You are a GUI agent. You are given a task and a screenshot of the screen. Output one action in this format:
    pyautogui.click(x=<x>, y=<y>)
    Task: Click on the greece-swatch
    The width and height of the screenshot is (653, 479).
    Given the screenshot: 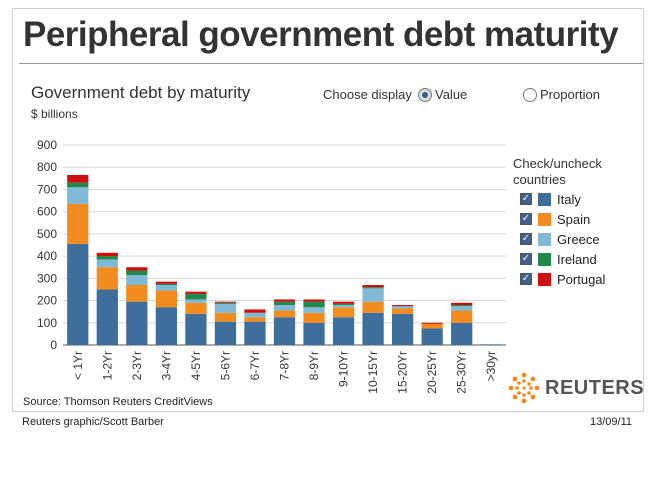 What is the action you would take?
    pyautogui.click(x=544, y=239)
    